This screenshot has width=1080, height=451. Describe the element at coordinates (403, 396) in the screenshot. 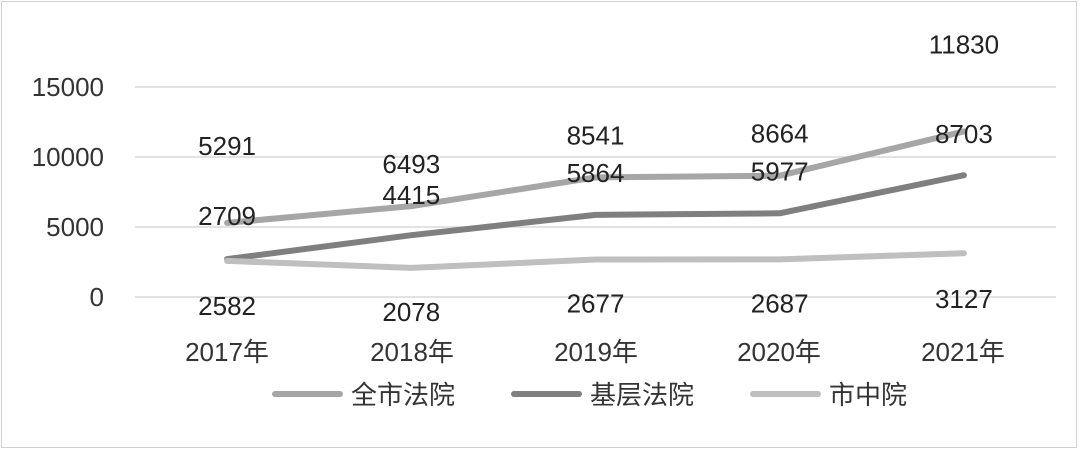

I see `legend-label: 全市法院` at that location.